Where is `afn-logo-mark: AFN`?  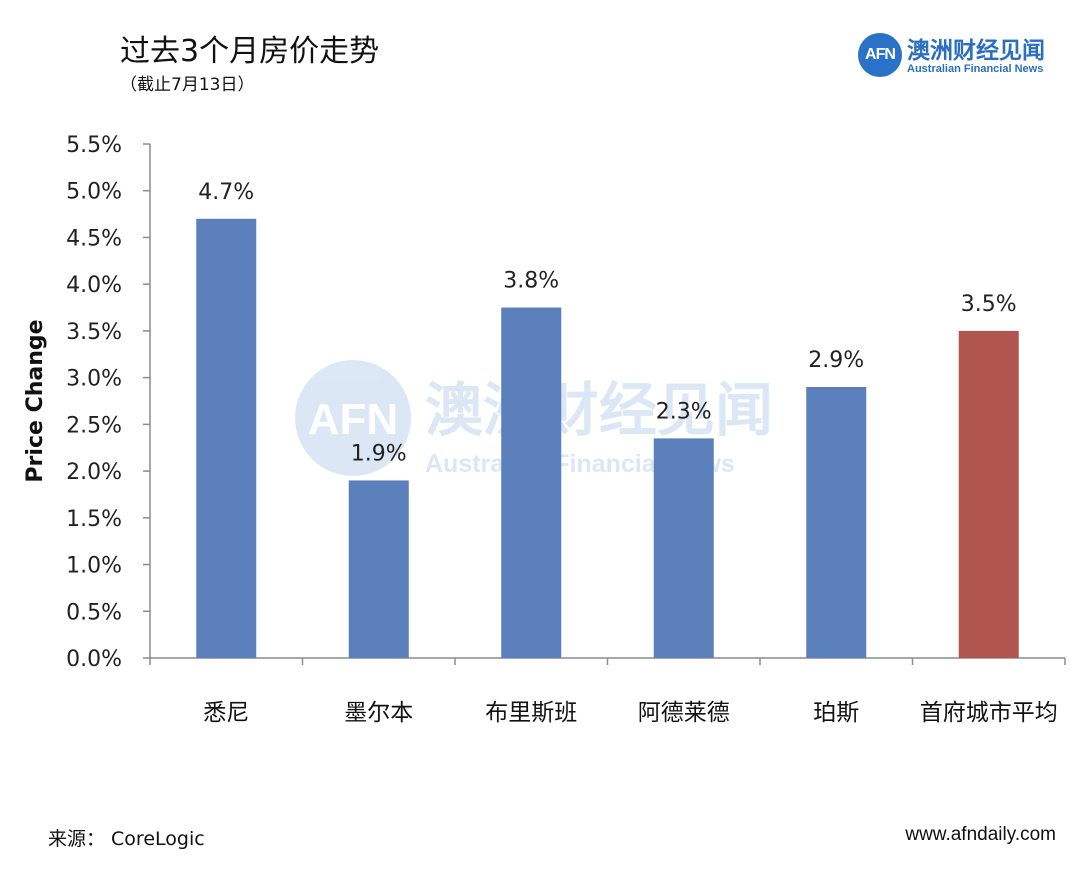
afn-logo-mark: AFN is located at coordinates (880, 55).